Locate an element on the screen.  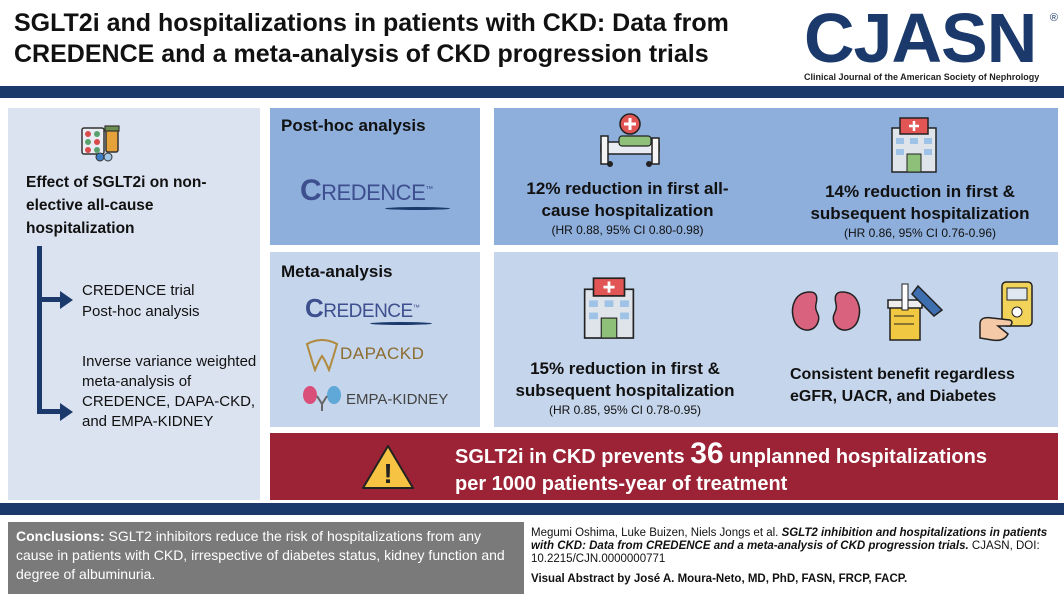
credence-logo-small-tm: ™ is located at coordinates (416, 308).